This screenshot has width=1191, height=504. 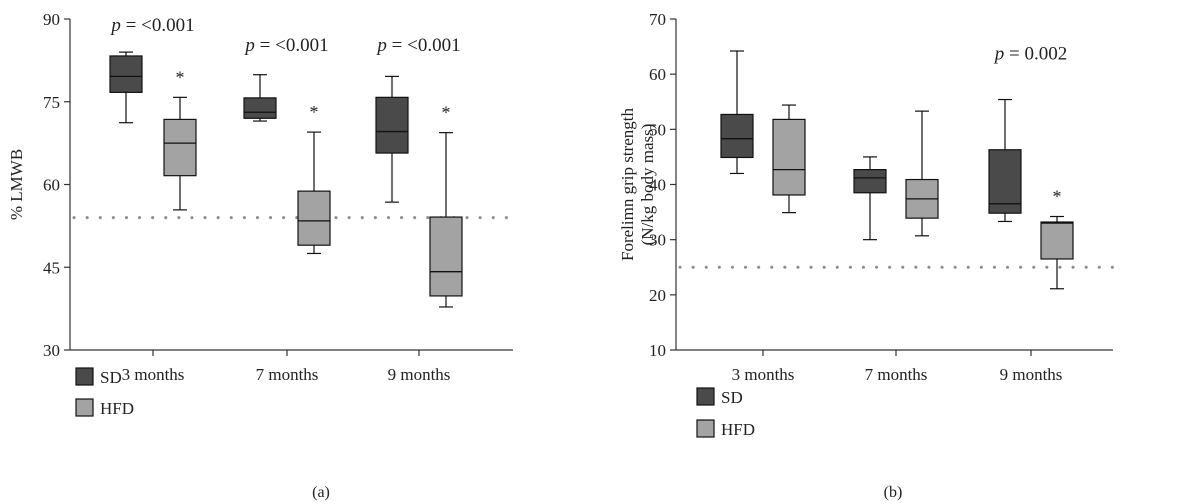 What do you see at coordinates (647, 185) in the screenshot?
I see `y-axis-label: (N/kg body mass)` at bounding box center [647, 185].